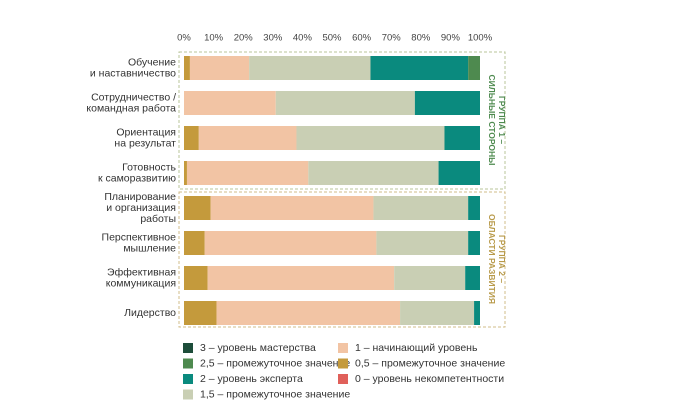 The width and height of the screenshot is (678, 419). I want to click on category-label: командная работа, so click(131, 108).